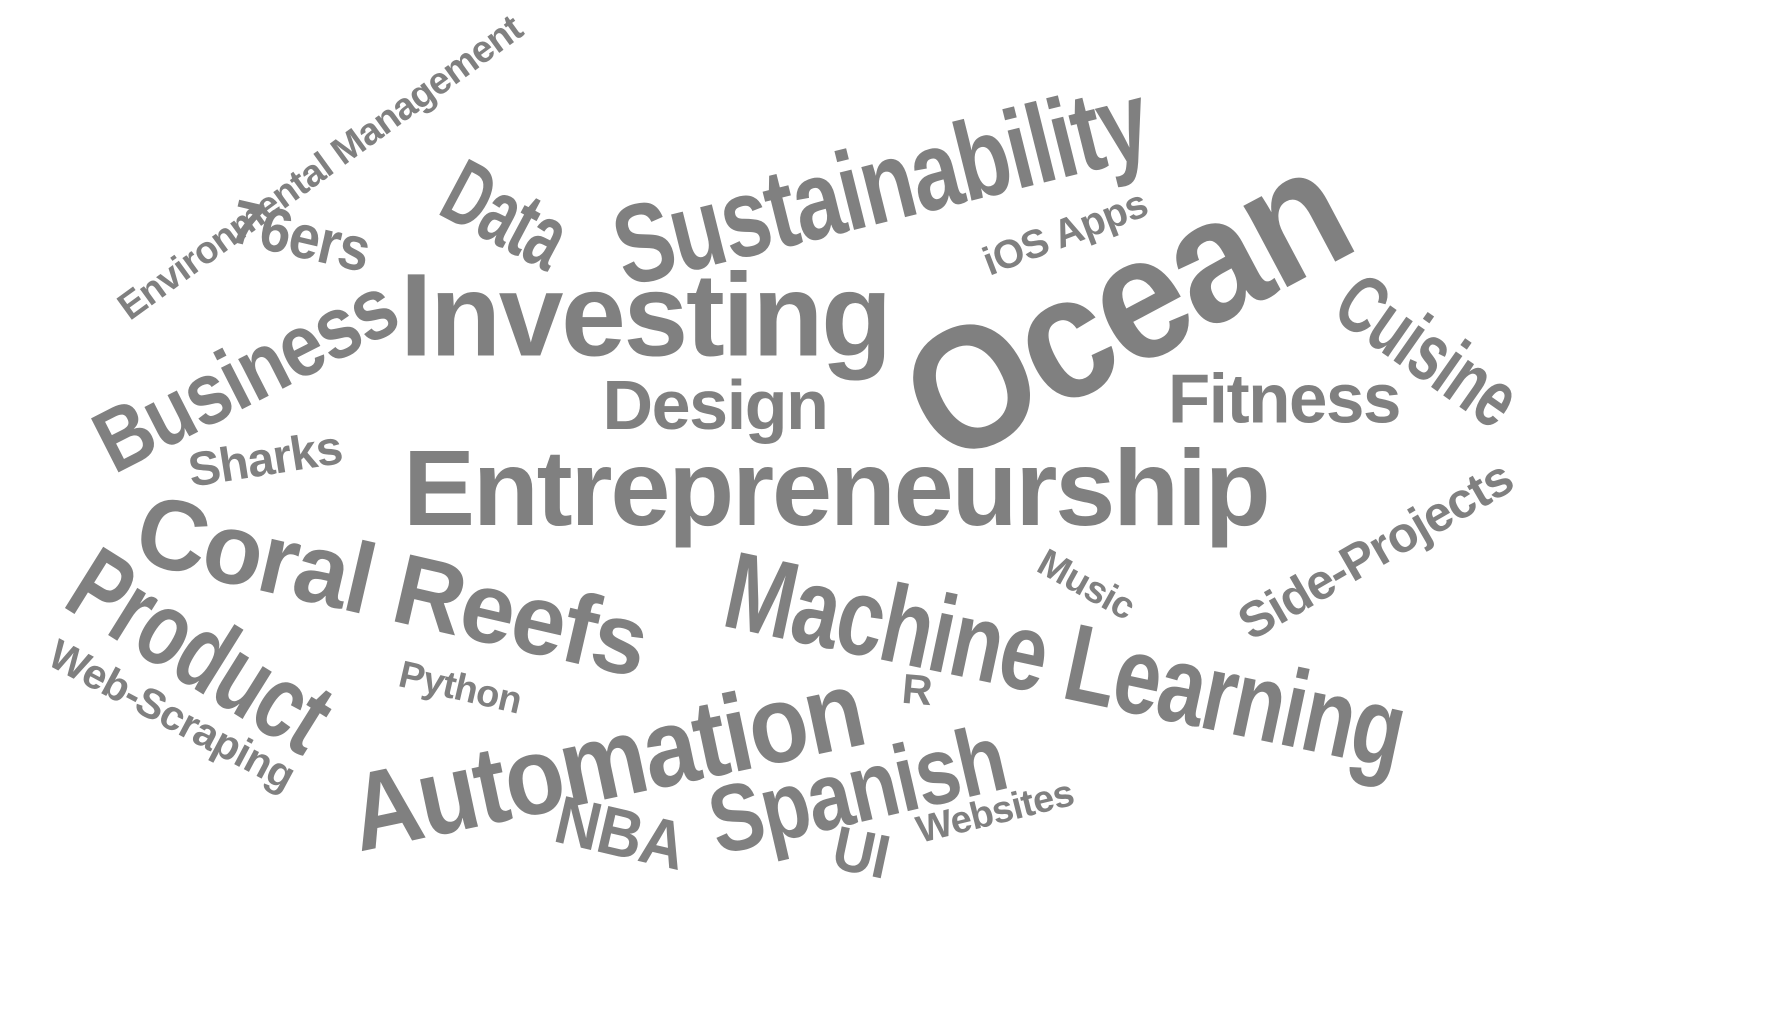 The width and height of the screenshot is (1788, 1030). Describe the element at coordinates (715, 405) in the screenshot. I see `word-design: Design` at that location.